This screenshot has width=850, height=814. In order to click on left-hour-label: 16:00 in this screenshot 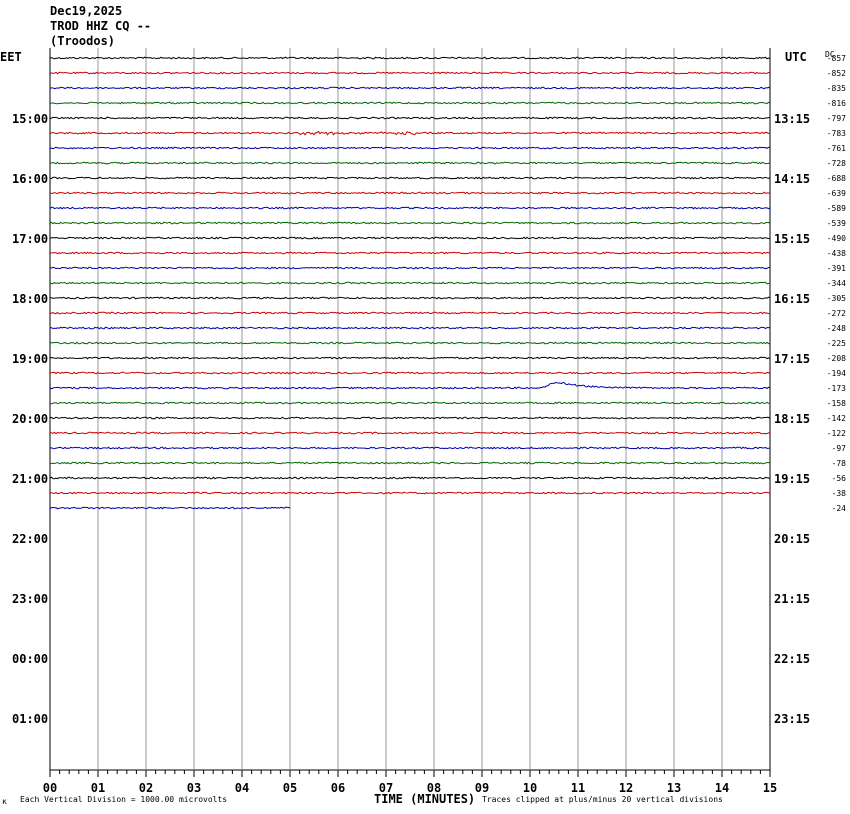, I will do `click(30, 179)`.